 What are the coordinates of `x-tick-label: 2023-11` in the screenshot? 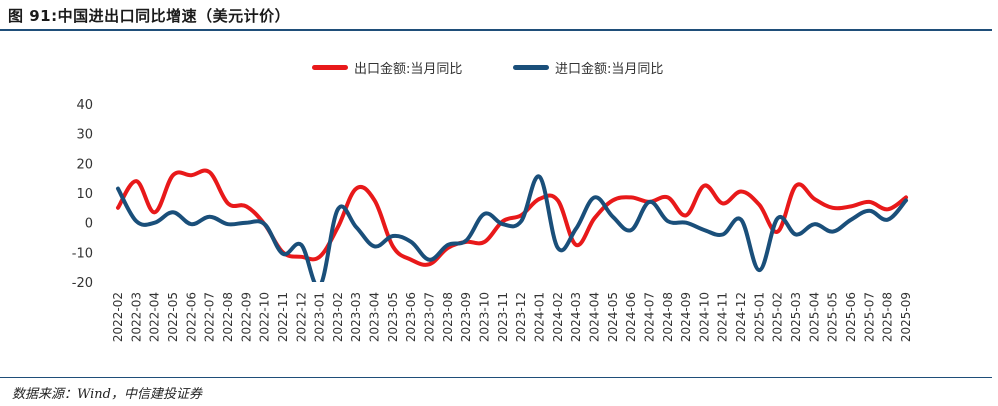 It's located at (503, 317).